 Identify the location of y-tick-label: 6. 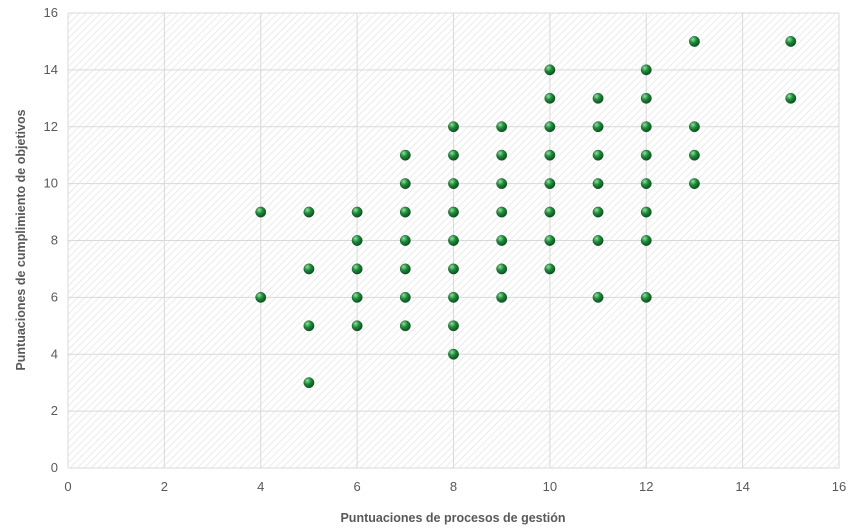
(54, 296).